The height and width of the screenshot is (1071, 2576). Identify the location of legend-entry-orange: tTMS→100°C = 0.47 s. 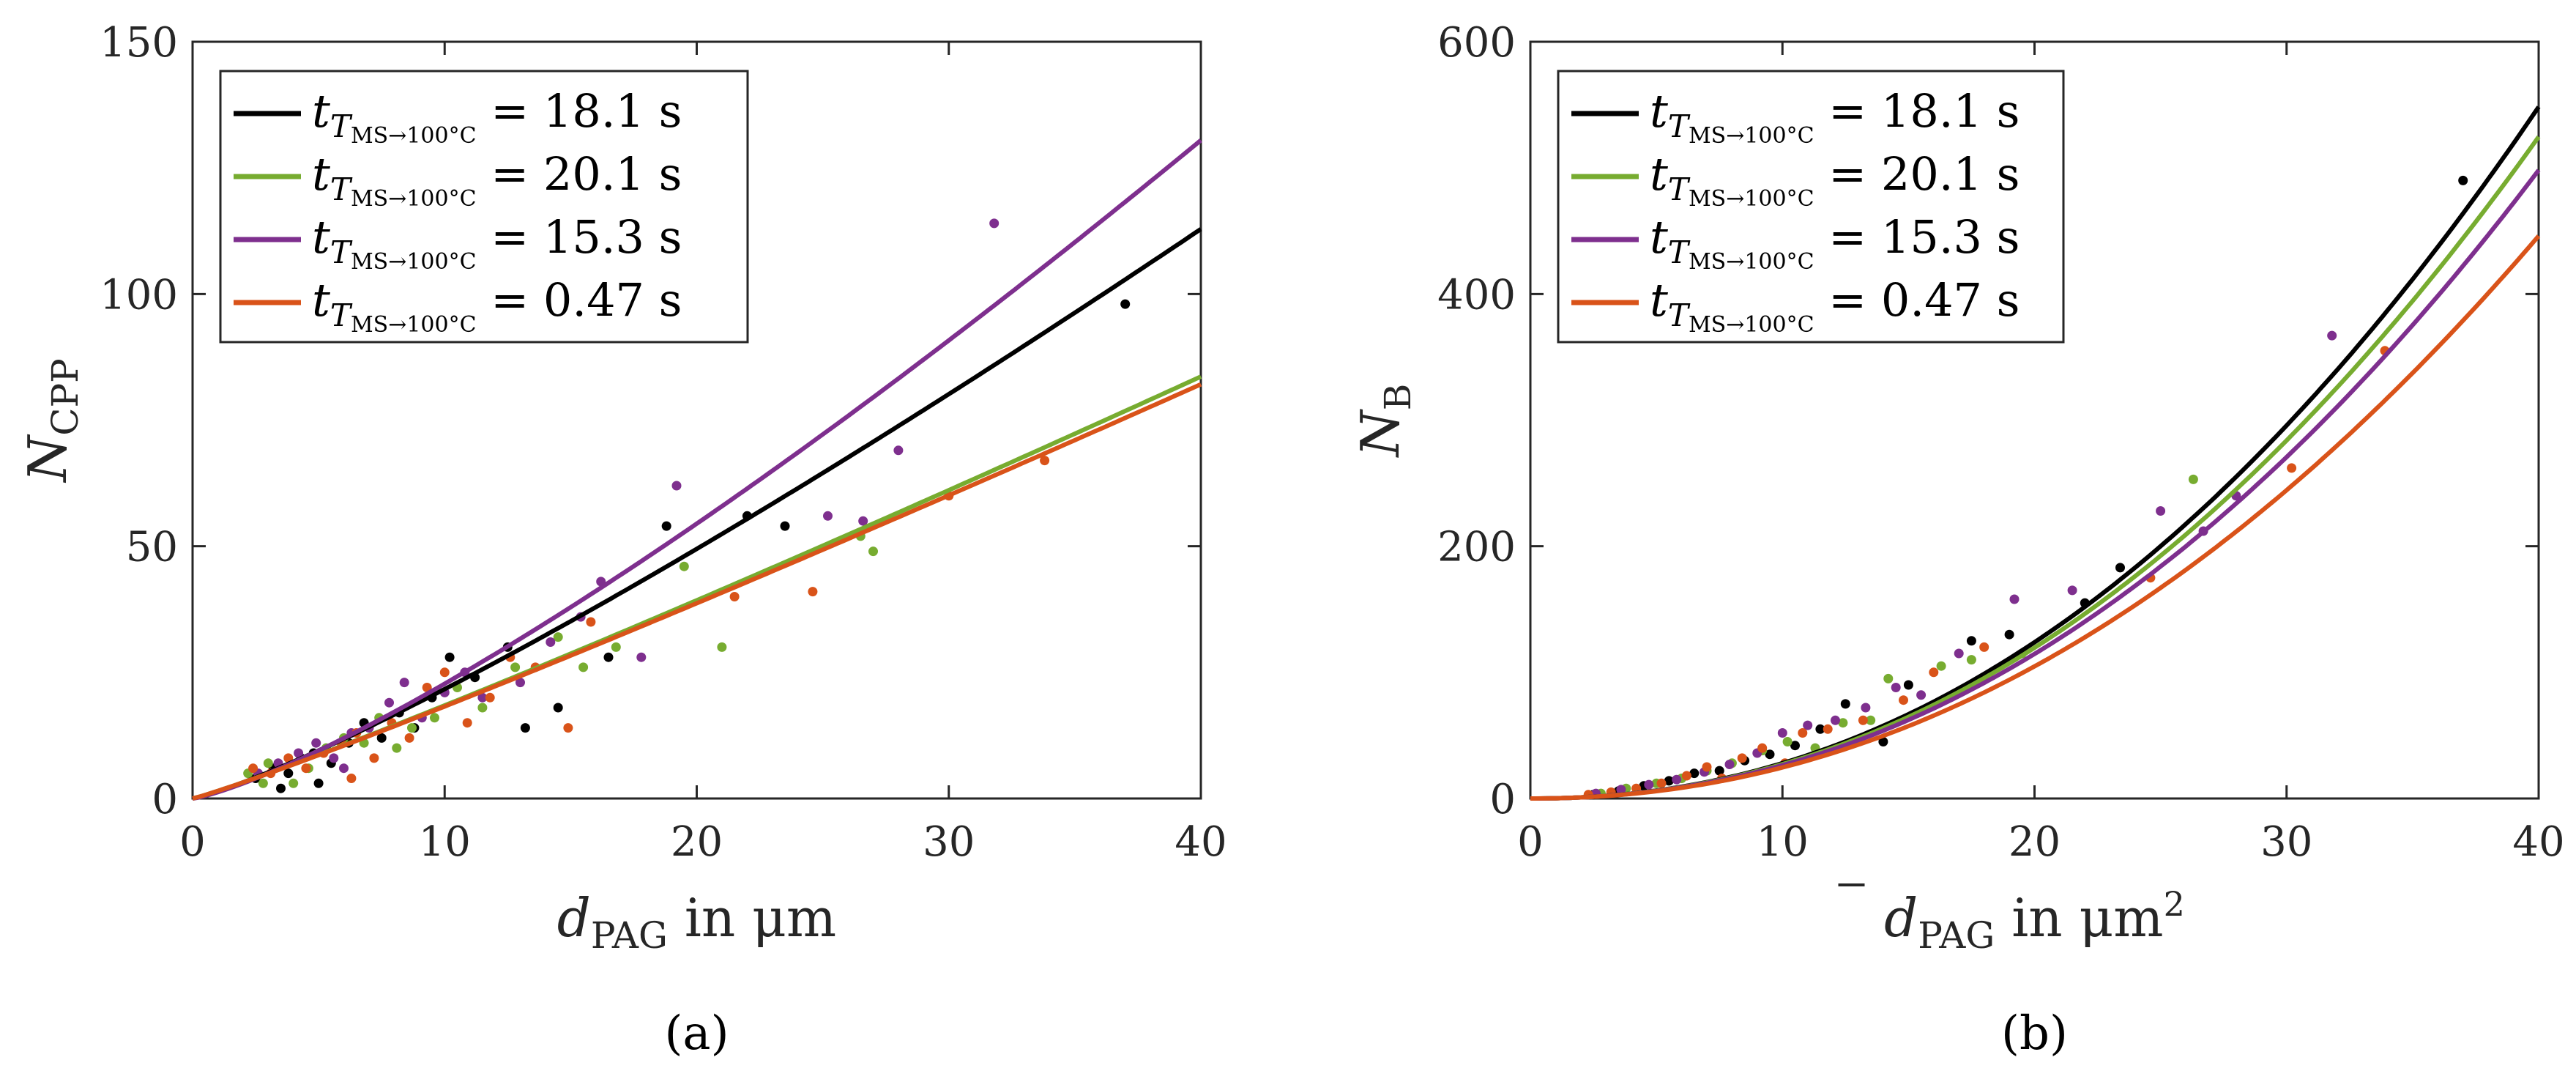
(497, 305).